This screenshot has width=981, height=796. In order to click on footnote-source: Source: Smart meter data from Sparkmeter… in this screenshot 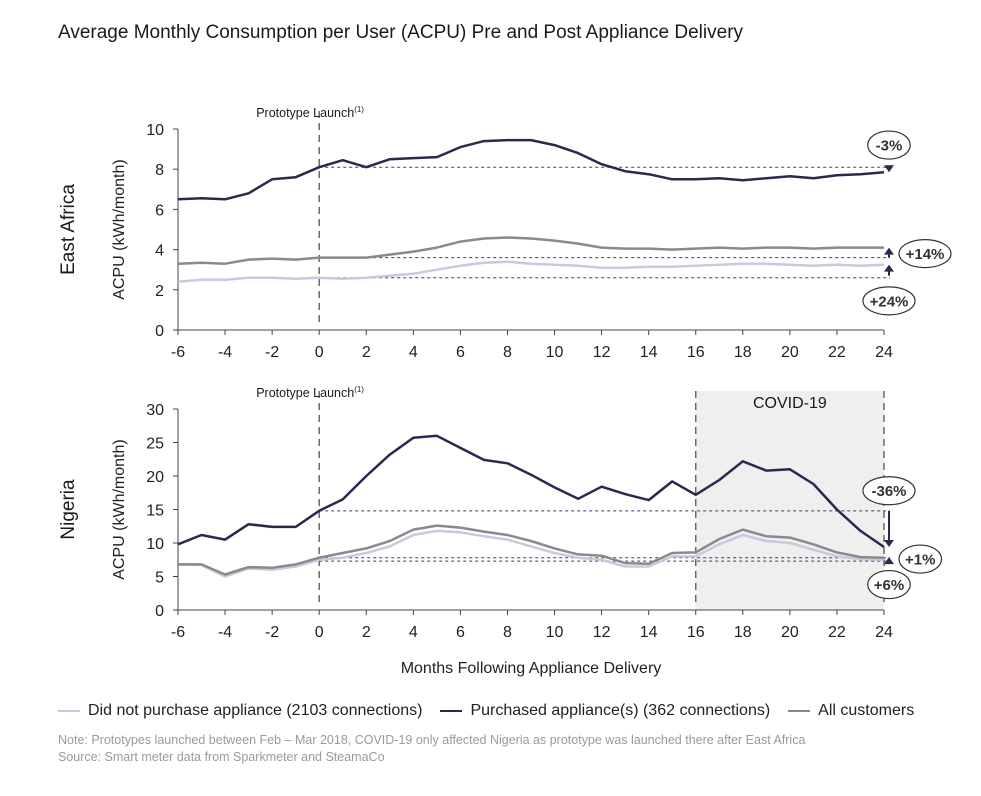, I will do `click(221, 757)`.